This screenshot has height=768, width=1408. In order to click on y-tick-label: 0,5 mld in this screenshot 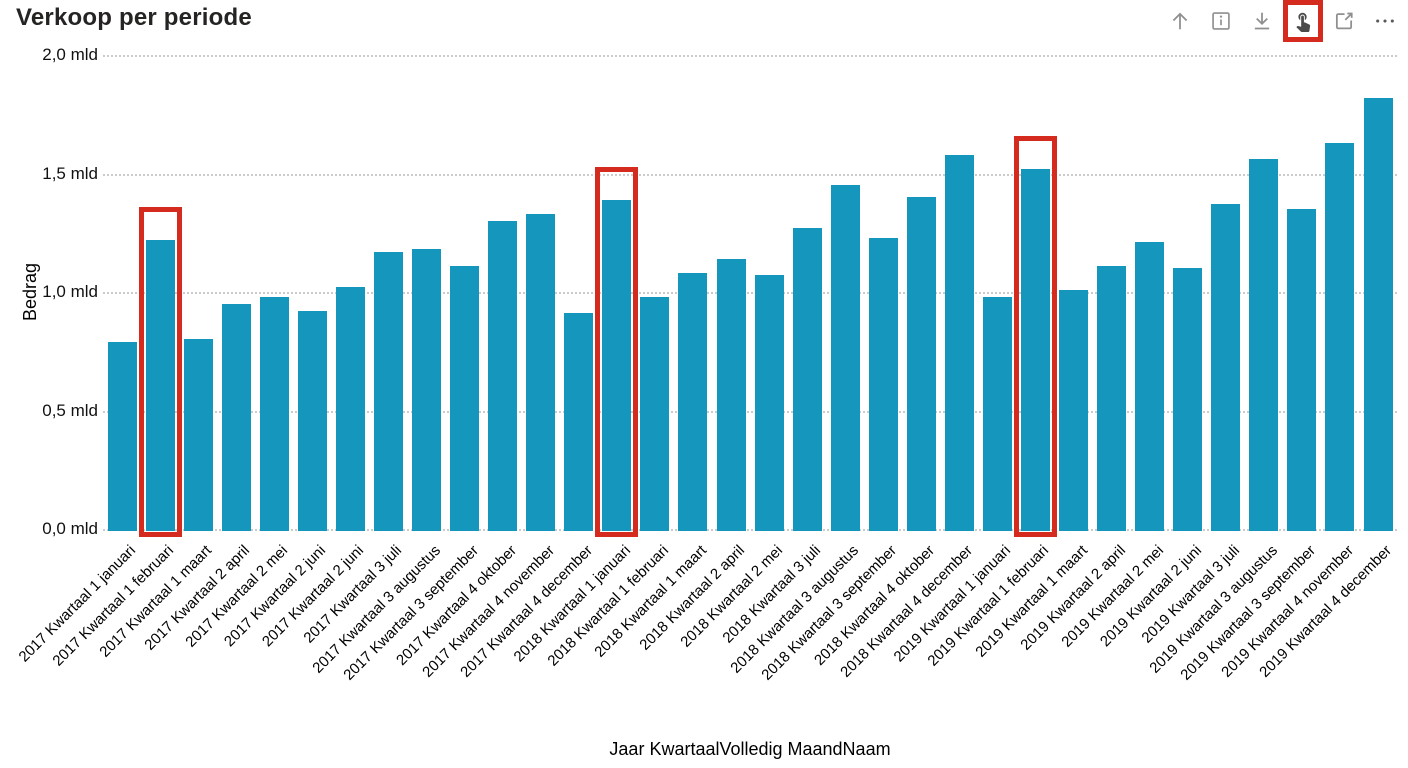, I will do `click(70, 410)`.